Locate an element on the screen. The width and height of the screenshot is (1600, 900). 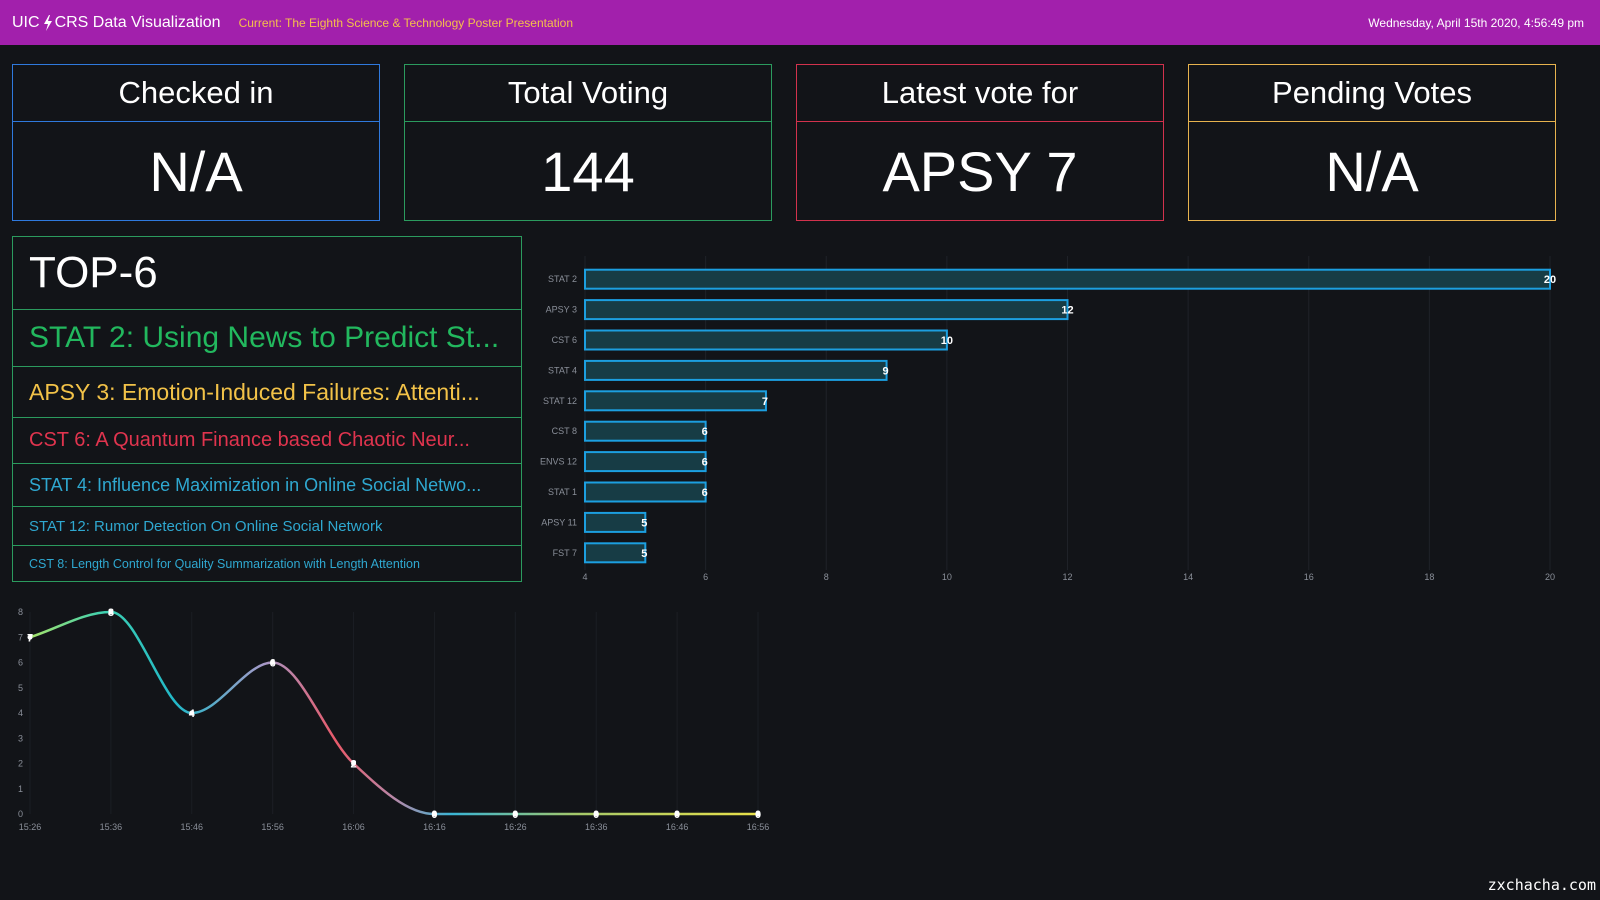
line-point-label: 6 is located at coordinates (273, 664).